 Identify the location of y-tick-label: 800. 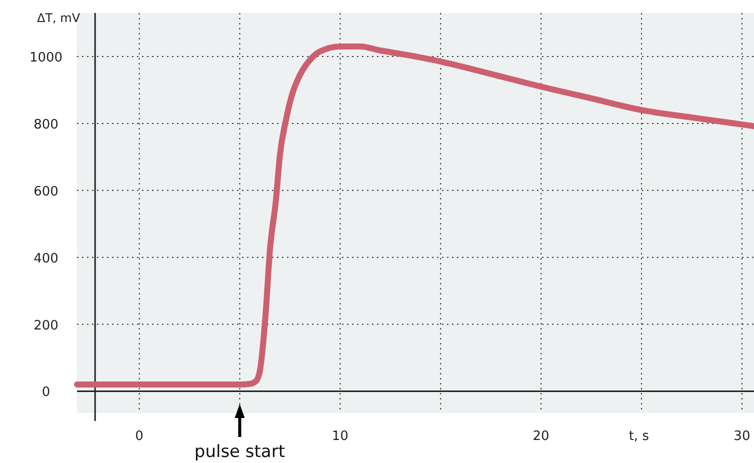
(46, 124).